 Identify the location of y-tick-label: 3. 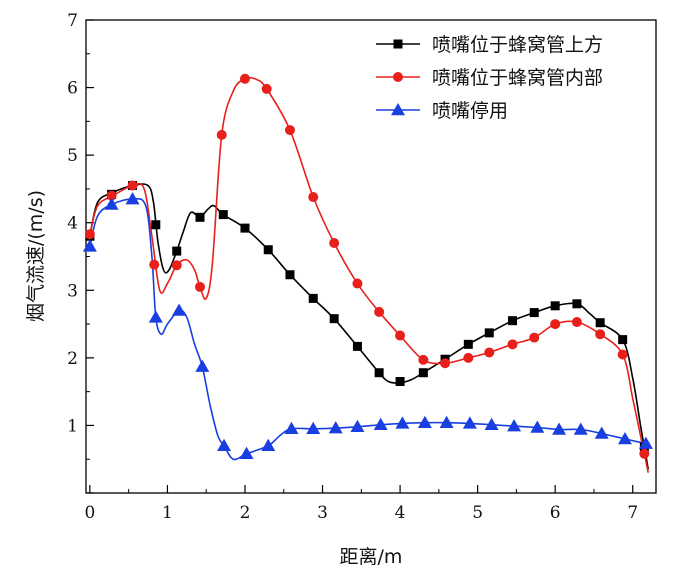
(72, 291).